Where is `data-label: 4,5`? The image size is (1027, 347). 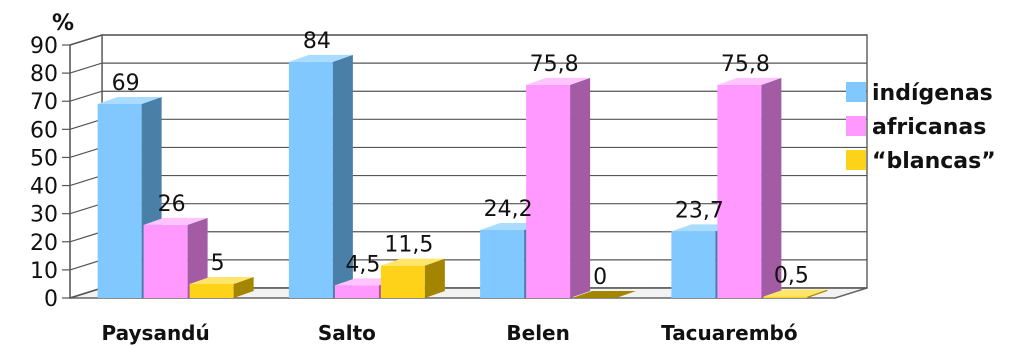
data-label: 4,5 is located at coordinates (362, 264).